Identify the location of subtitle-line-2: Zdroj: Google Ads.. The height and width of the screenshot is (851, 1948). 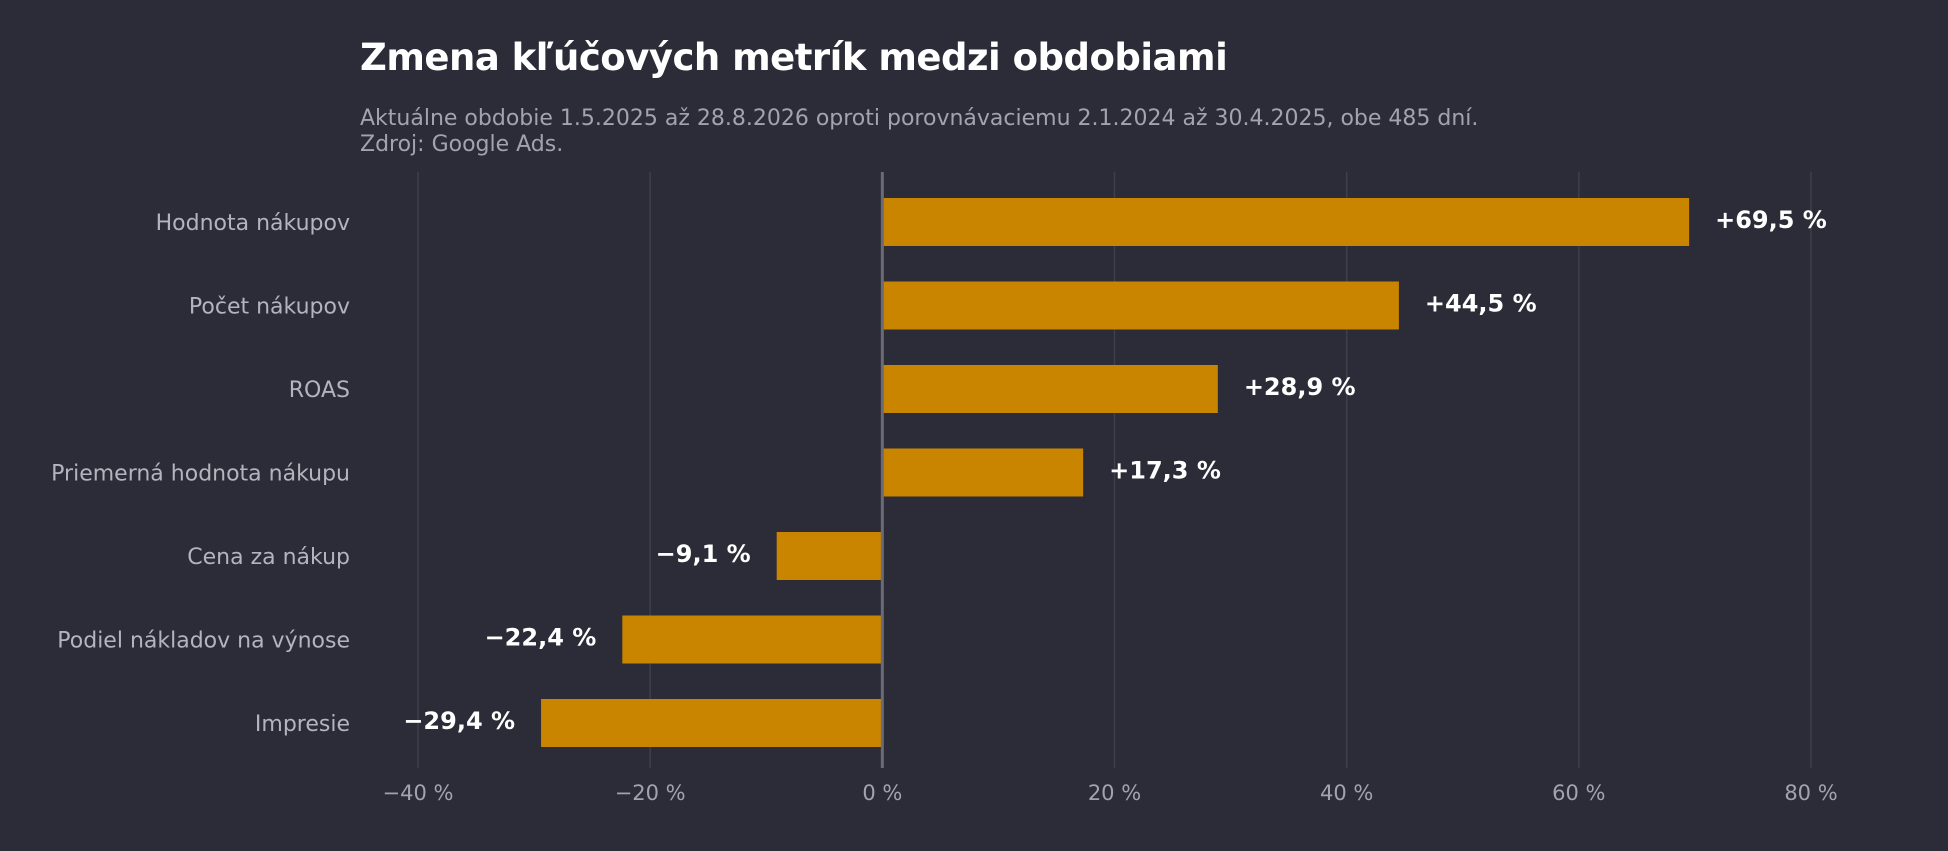
(462, 144).